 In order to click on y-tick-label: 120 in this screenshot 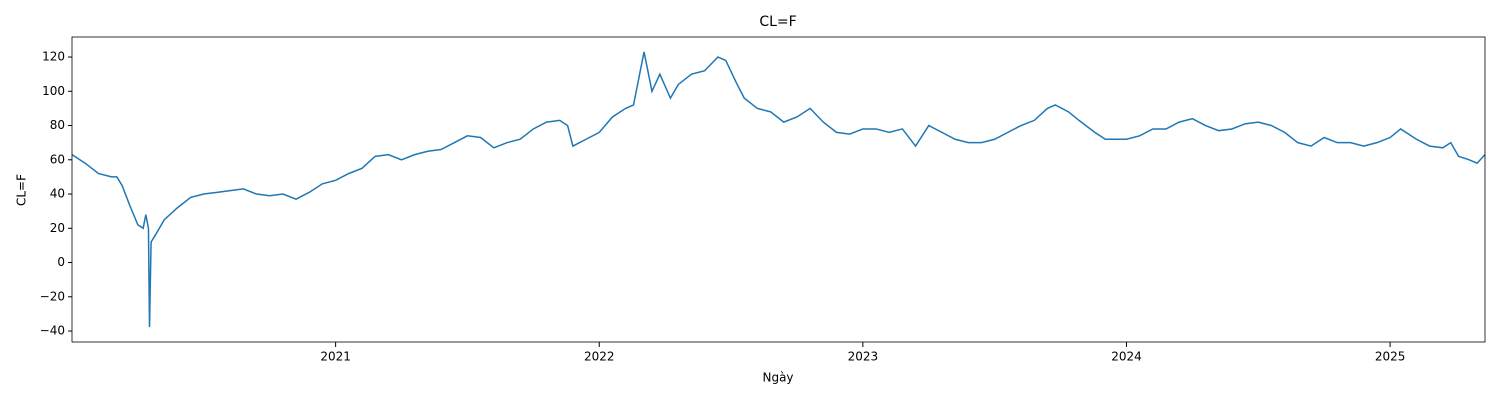, I will do `click(53, 57)`.